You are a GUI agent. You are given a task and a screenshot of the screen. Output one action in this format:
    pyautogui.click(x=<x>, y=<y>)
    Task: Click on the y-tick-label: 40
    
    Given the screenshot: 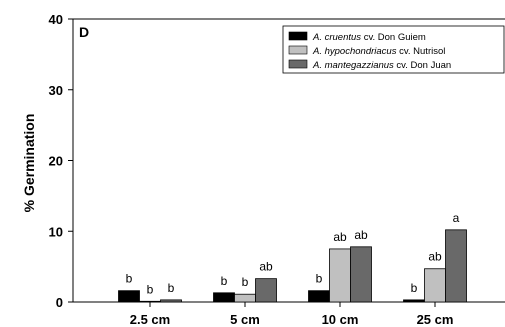 What is the action you would take?
    pyautogui.click(x=56, y=19)
    